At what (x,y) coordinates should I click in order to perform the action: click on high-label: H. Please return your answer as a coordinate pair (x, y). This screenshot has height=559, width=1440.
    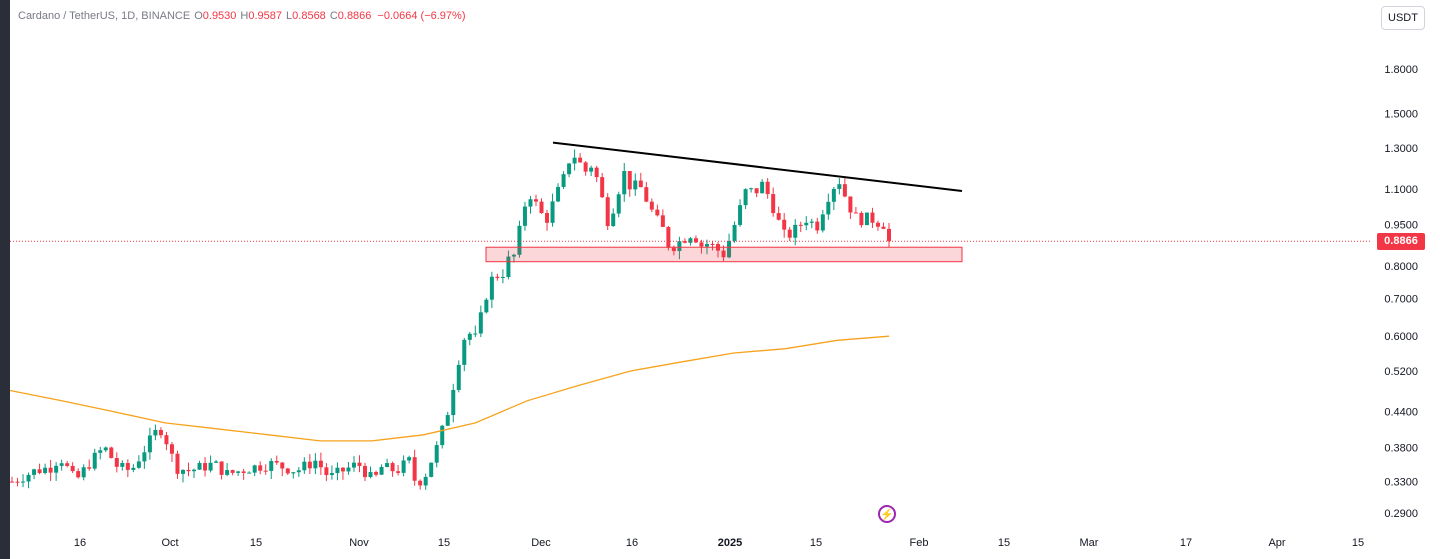
    Looking at the image, I should click on (244, 16).